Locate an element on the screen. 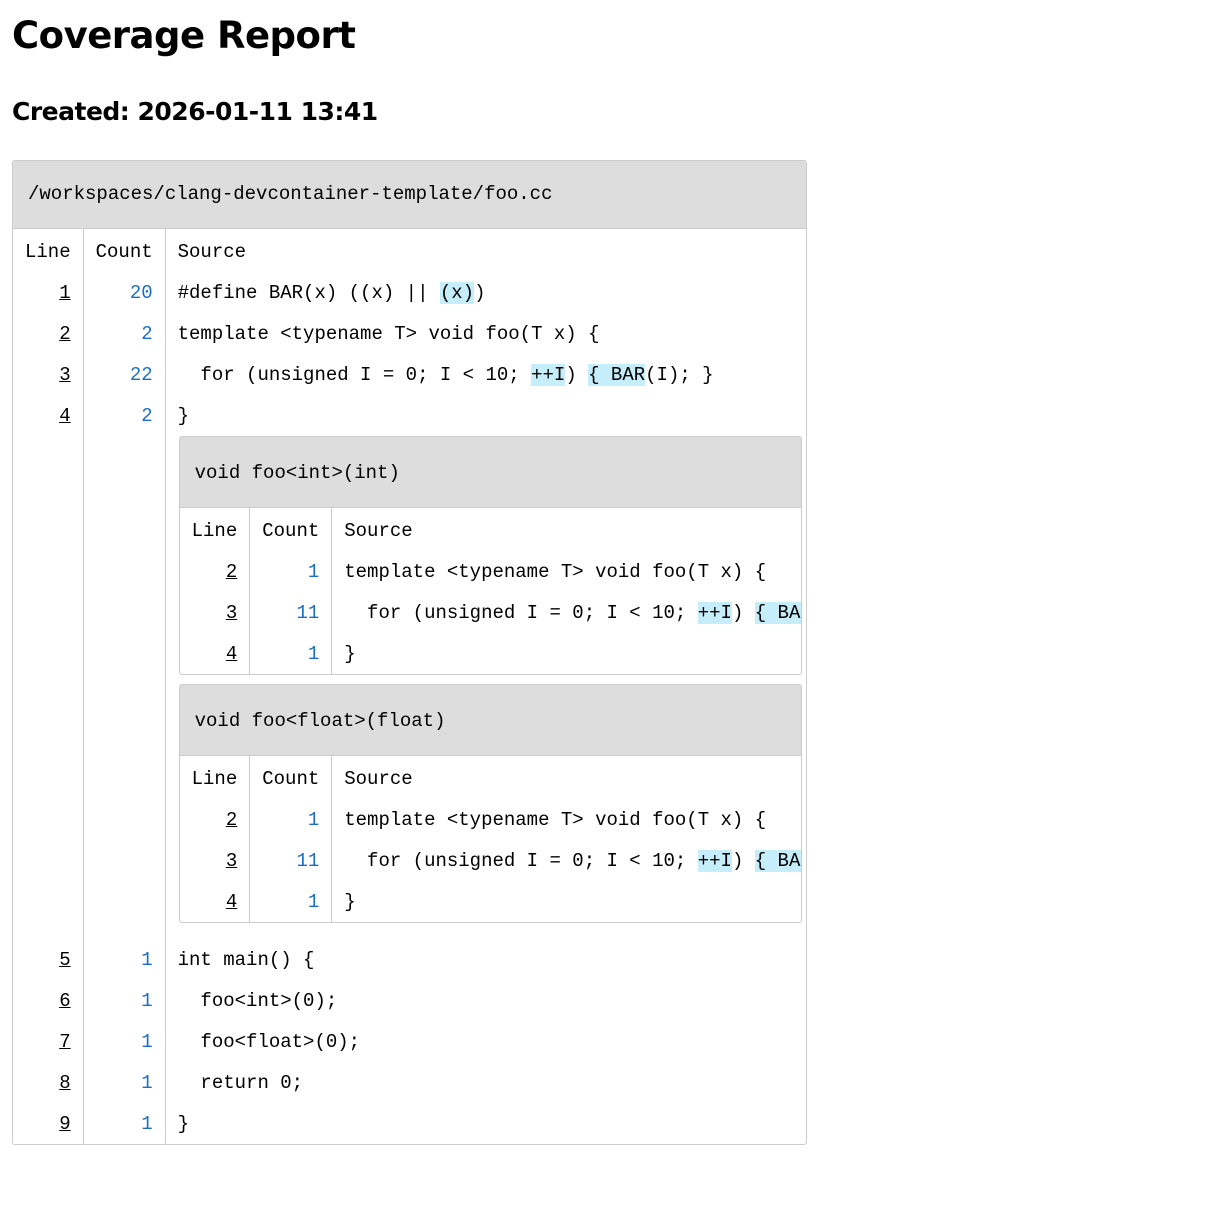  line-number-link: 8 is located at coordinates (65, 1082).